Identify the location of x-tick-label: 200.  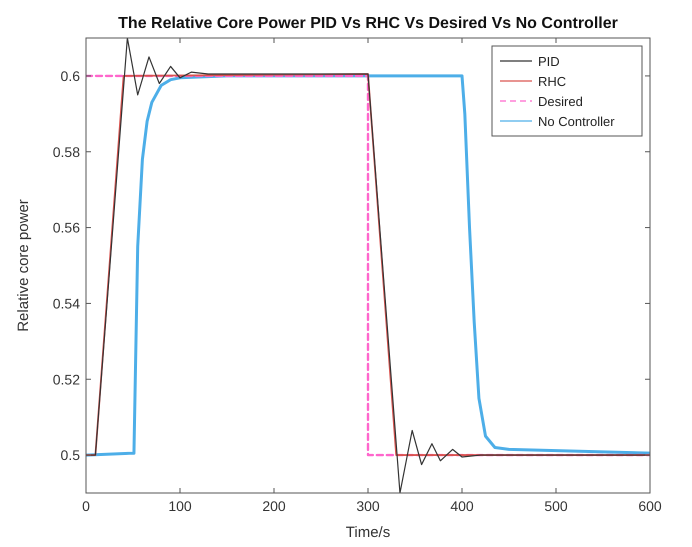
(274, 506).